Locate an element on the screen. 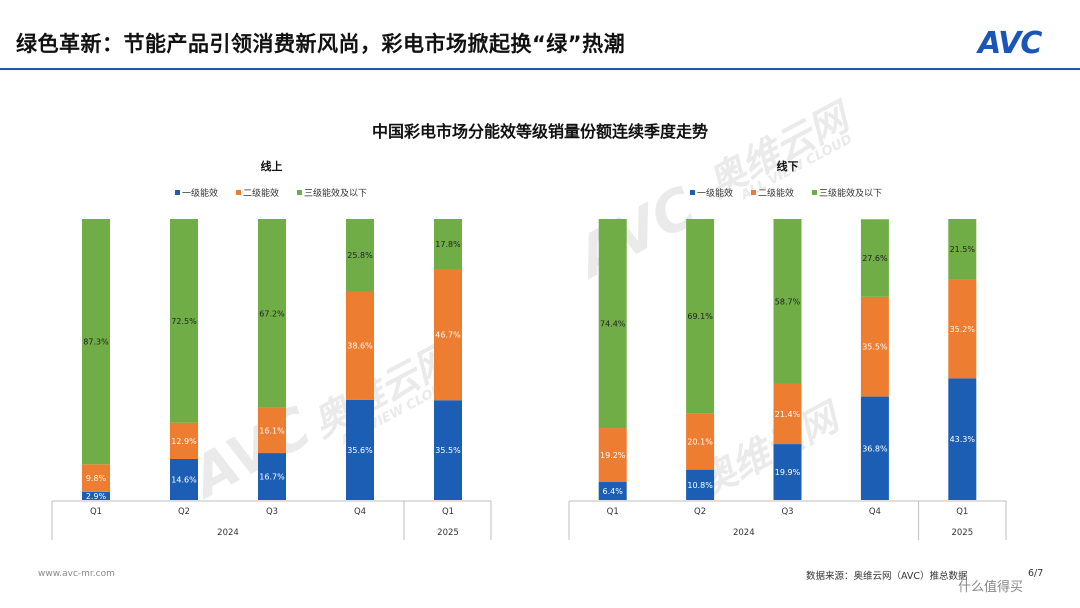 The height and width of the screenshot is (608, 1080). avc-logo: AVC is located at coordinates (1010, 43).